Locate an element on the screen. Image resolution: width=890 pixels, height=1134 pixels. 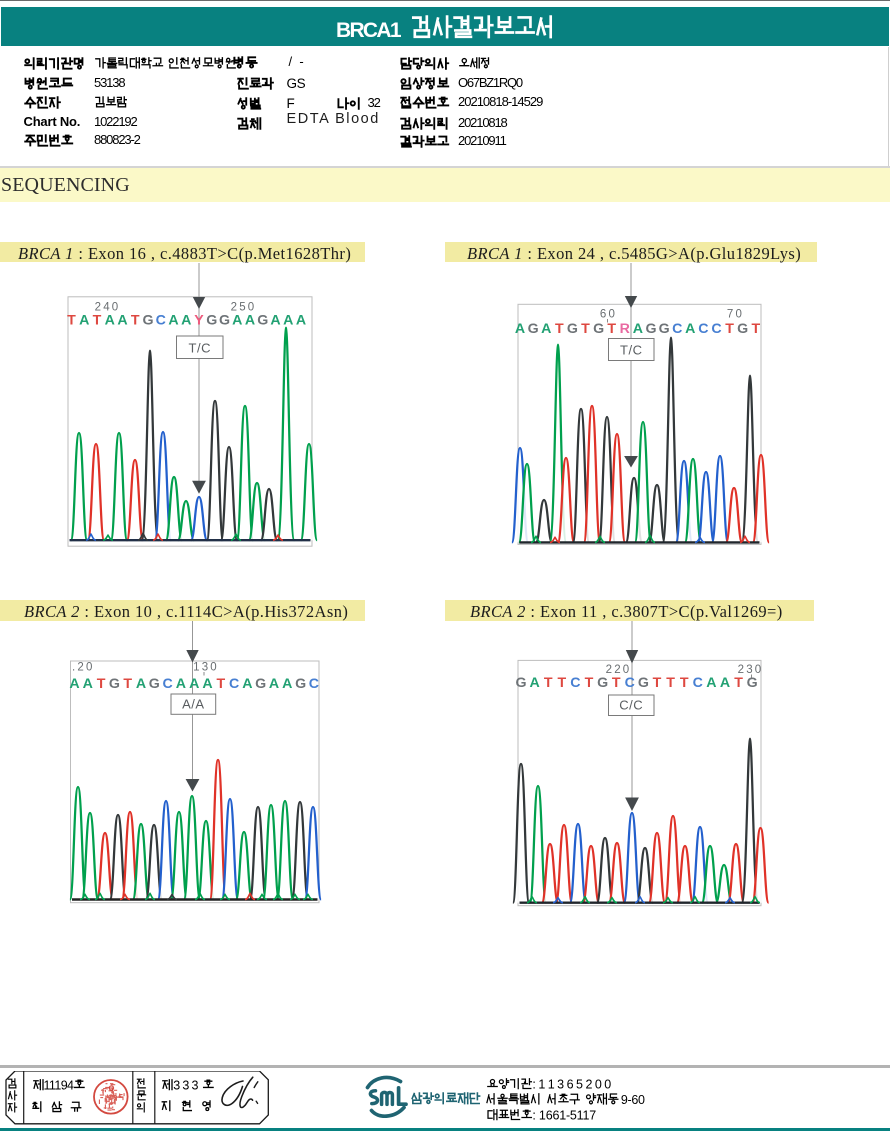
svg-text: 60 is located at coordinates (608, 315).